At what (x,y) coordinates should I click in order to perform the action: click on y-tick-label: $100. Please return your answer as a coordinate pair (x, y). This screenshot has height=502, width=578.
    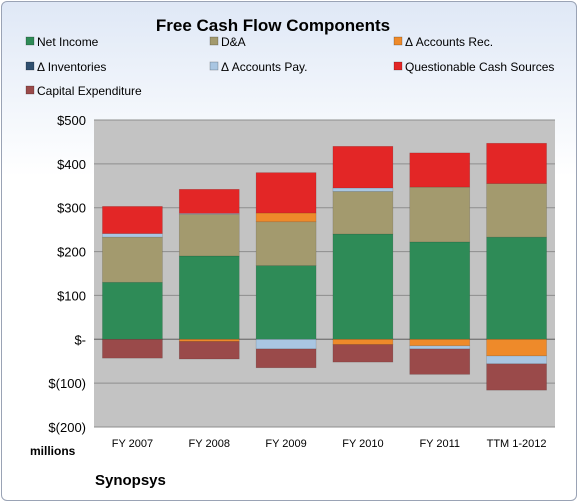
    Looking at the image, I should click on (71, 295).